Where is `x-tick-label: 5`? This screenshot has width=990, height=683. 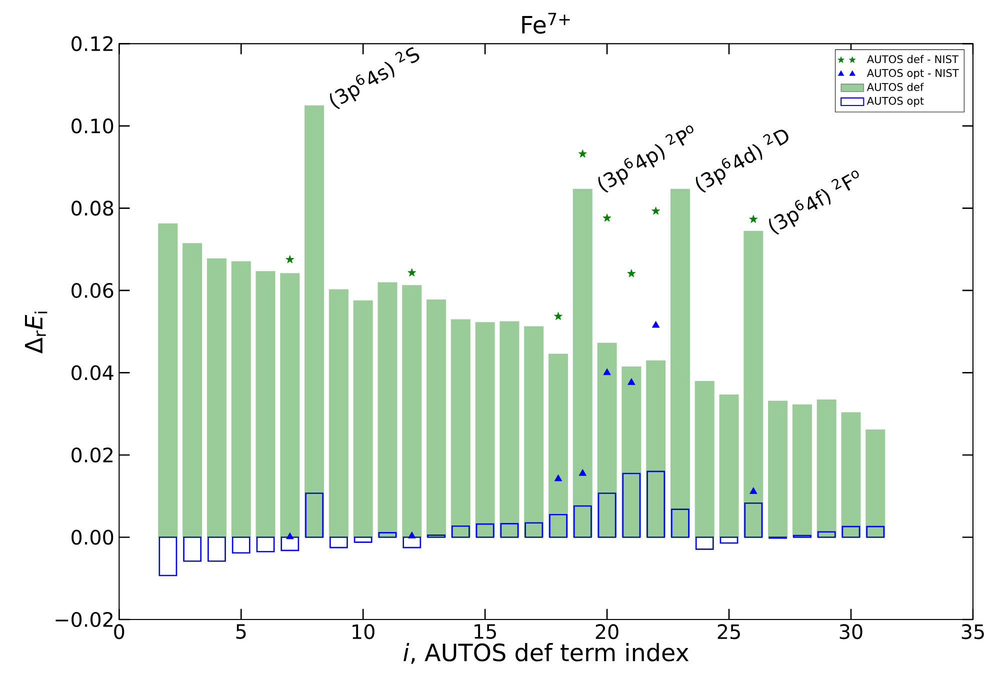
x-tick-label: 5 is located at coordinates (241, 631).